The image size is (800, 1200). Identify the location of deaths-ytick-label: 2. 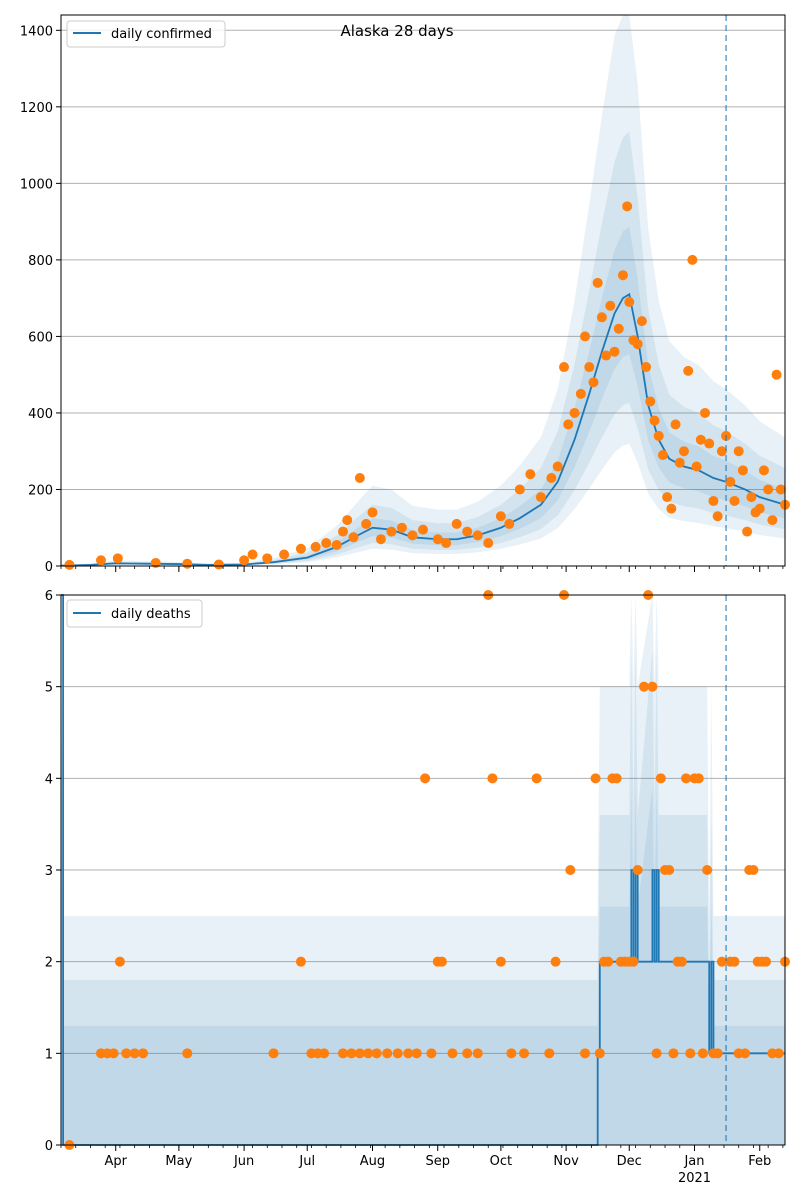
(49, 963).